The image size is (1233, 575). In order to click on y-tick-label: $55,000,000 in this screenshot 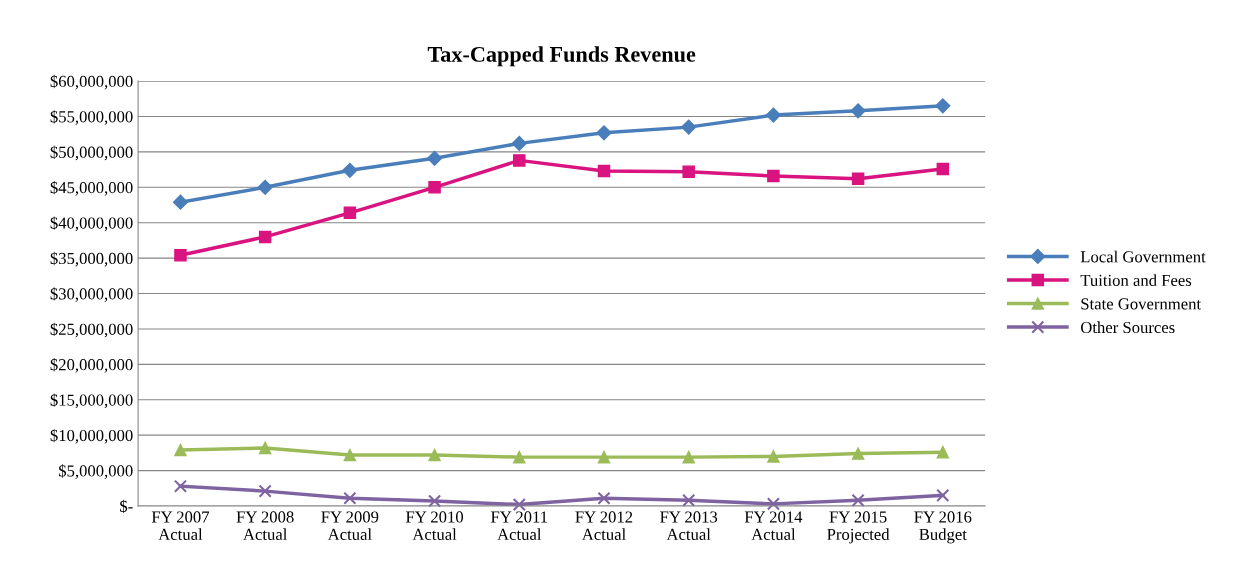, I will do `click(91, 117)`.